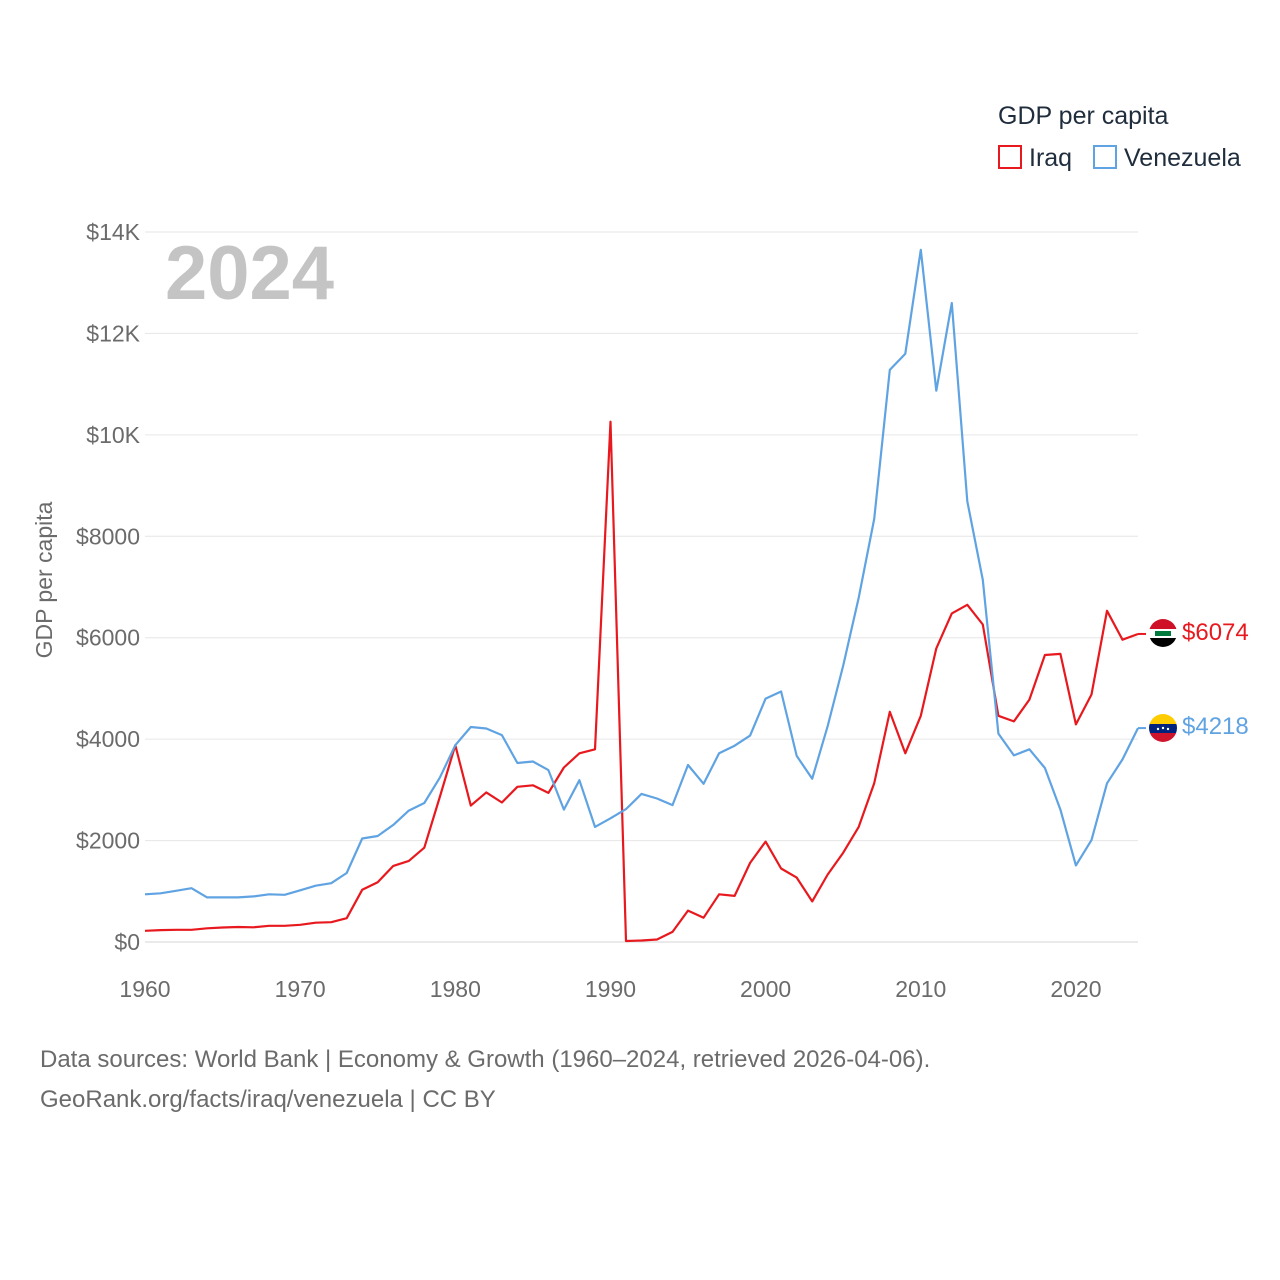 The height and width of the screenshot is (1280, 1280). Describe the element at coordinates (1119, 137) in the screenshot. I see `legend: GDP per capita Iraq Venezuela` at that location.